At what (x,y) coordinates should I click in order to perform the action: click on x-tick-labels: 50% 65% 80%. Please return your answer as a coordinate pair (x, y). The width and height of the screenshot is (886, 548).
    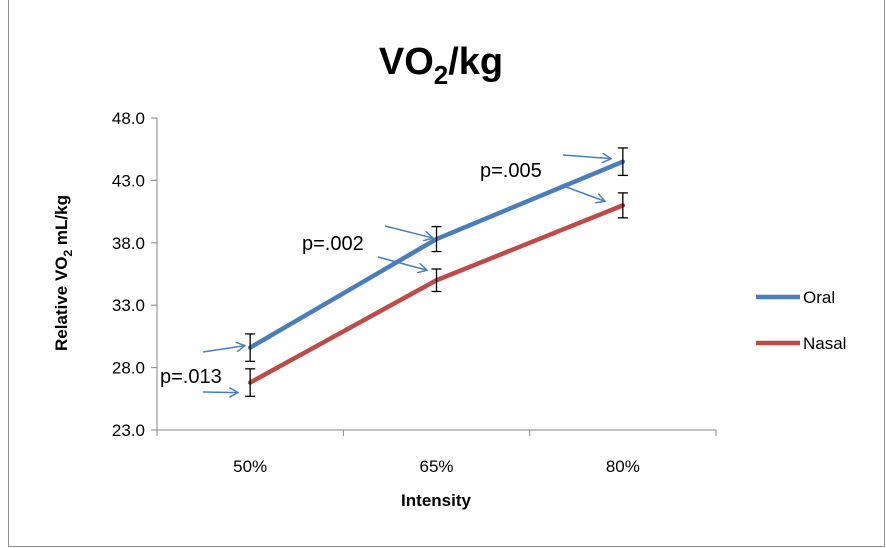
    Looking at the image, I should click on (436, 466).